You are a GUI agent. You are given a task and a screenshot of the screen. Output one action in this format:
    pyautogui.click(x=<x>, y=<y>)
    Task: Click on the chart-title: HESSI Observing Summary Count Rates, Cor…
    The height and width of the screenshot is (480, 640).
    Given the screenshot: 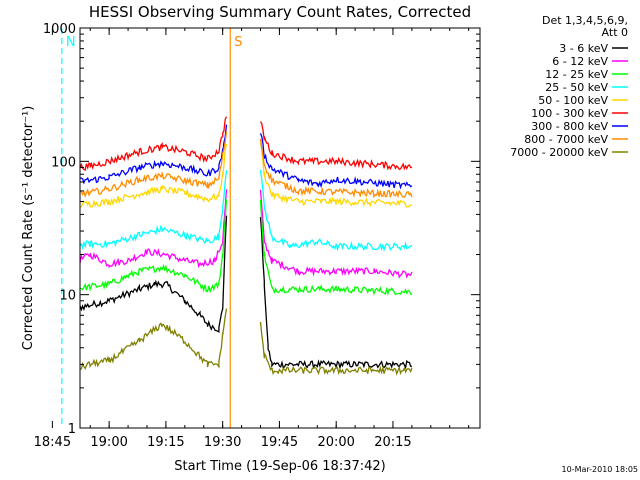 What is the action you would take?
    pyautogui.click(x=280, y=12)
    